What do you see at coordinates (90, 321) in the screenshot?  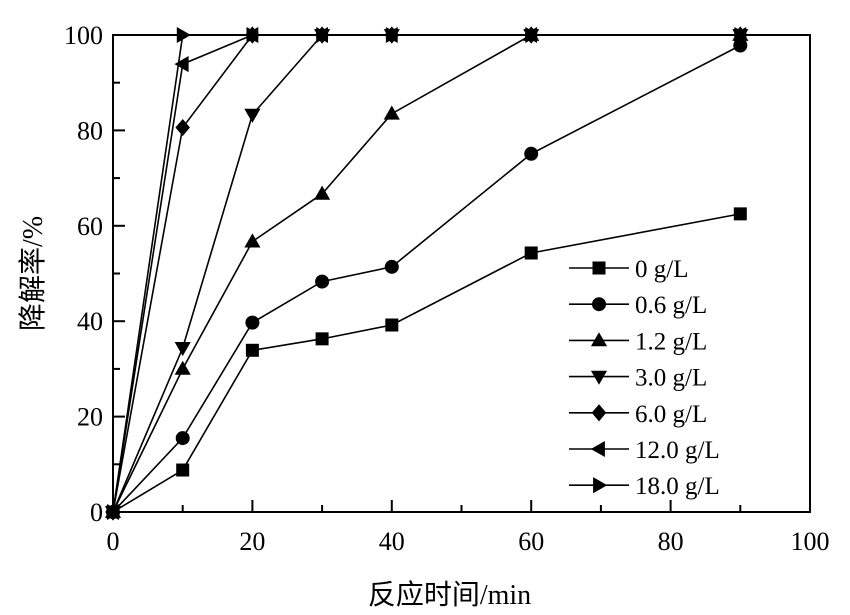 I see `y-tick-label: 40` at bounding box center [90, 321].